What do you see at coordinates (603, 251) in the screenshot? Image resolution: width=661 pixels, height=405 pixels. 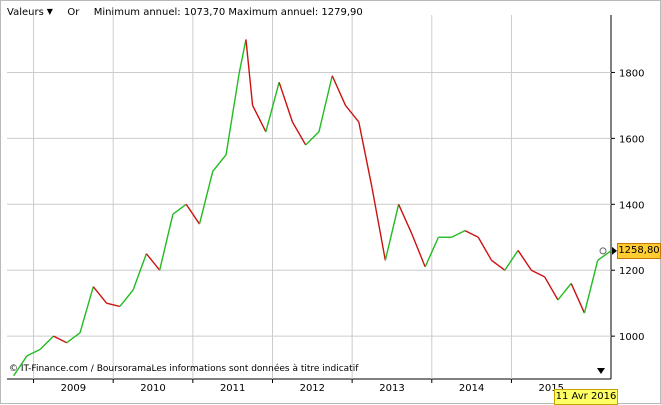 I see `last-value-marker` at bounding box center [603, 251].